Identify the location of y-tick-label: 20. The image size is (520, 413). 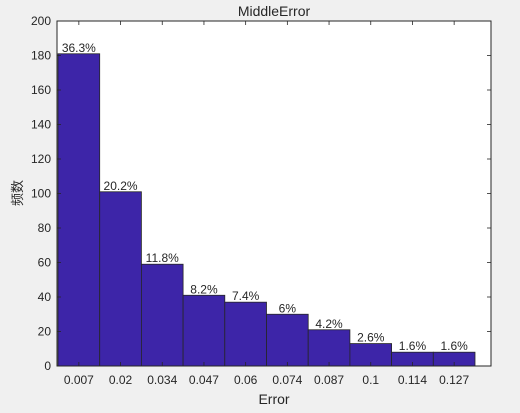
(45, 332).